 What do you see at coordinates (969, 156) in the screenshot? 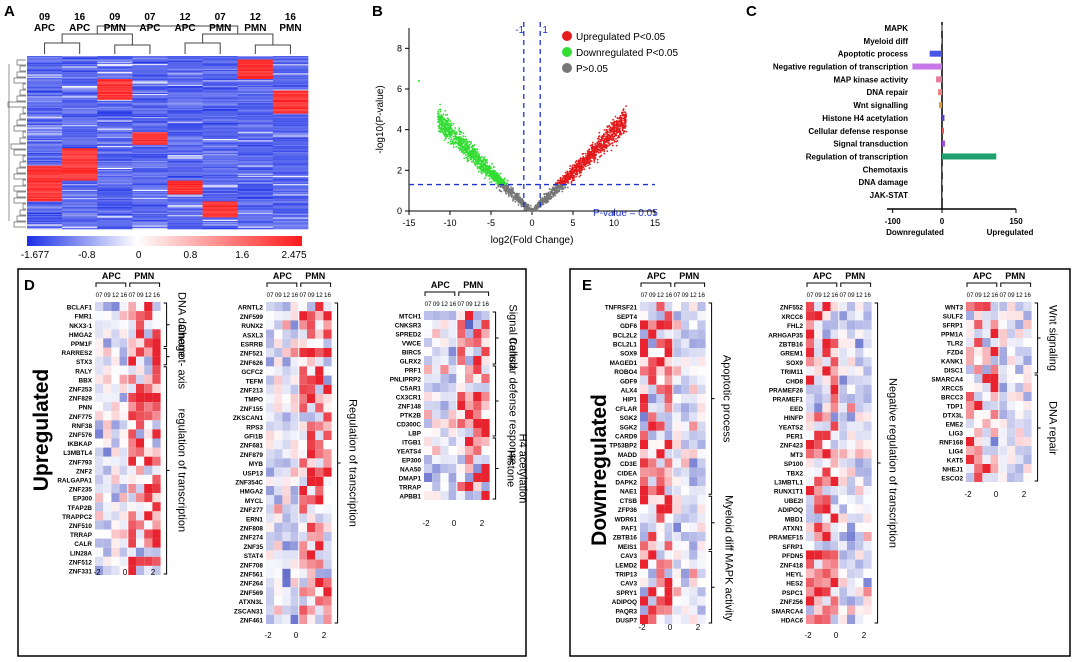
I see `bar` at bounding box center [969, 156].